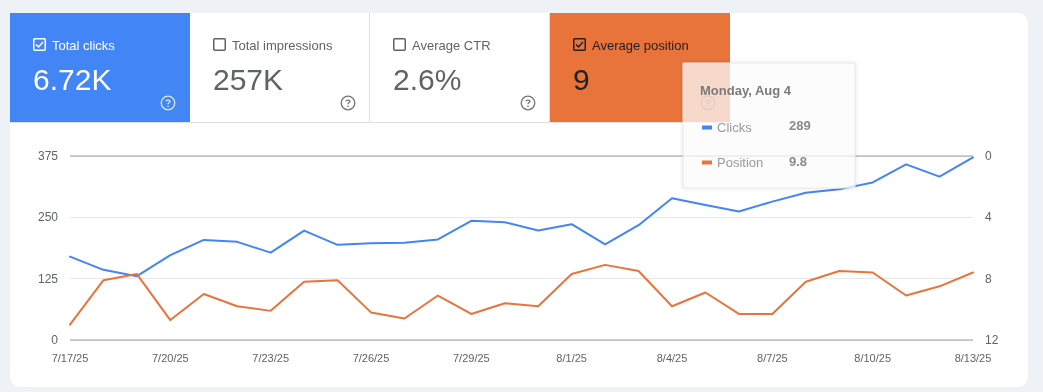 This screenshot has width=1043, height=392. Describe the element at coordinates (988, 217) in the screenshot. I see `y2-tick-label: 4` at that location.